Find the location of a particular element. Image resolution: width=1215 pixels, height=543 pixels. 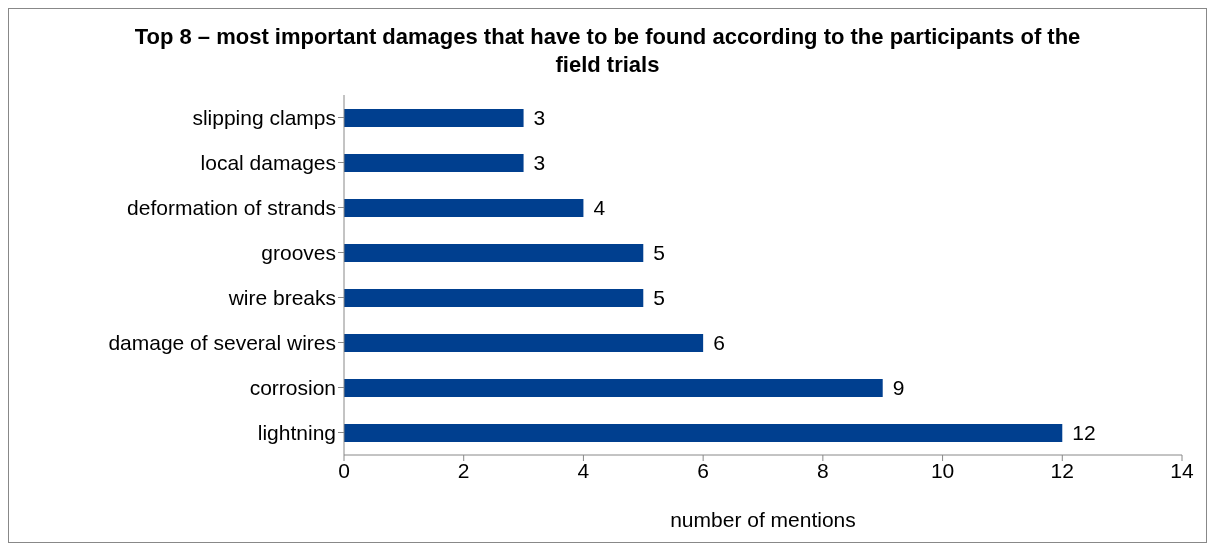

y-tick-label: lightning is located at coordinates (296, 432).